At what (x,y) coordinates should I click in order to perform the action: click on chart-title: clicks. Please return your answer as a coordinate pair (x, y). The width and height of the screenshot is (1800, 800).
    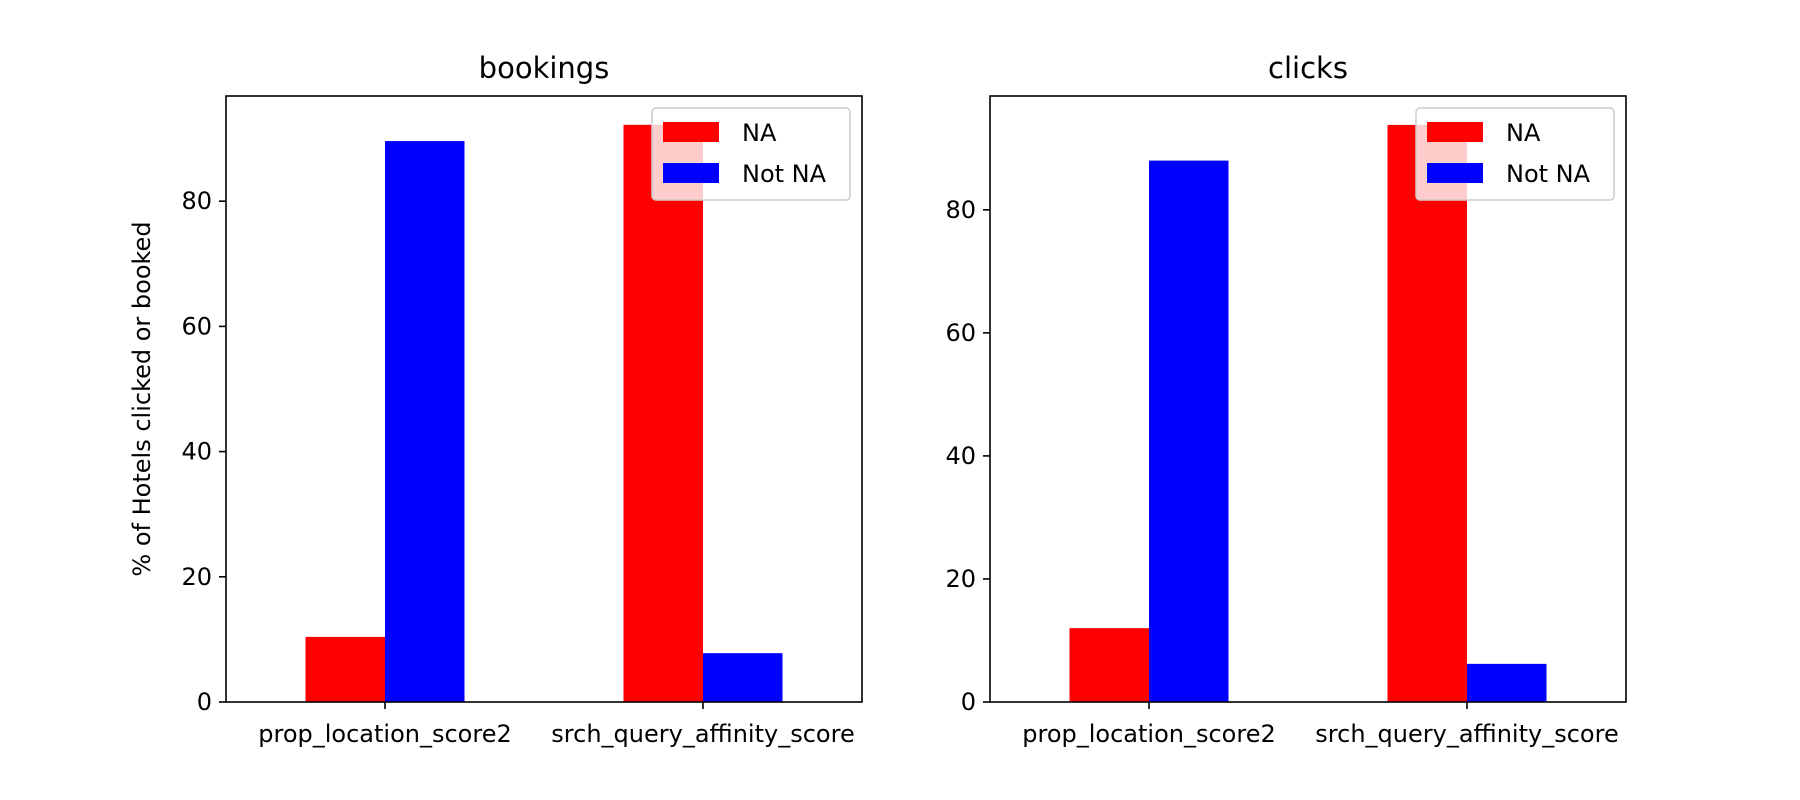
    Looking at the image, I should click on (1308, 68).